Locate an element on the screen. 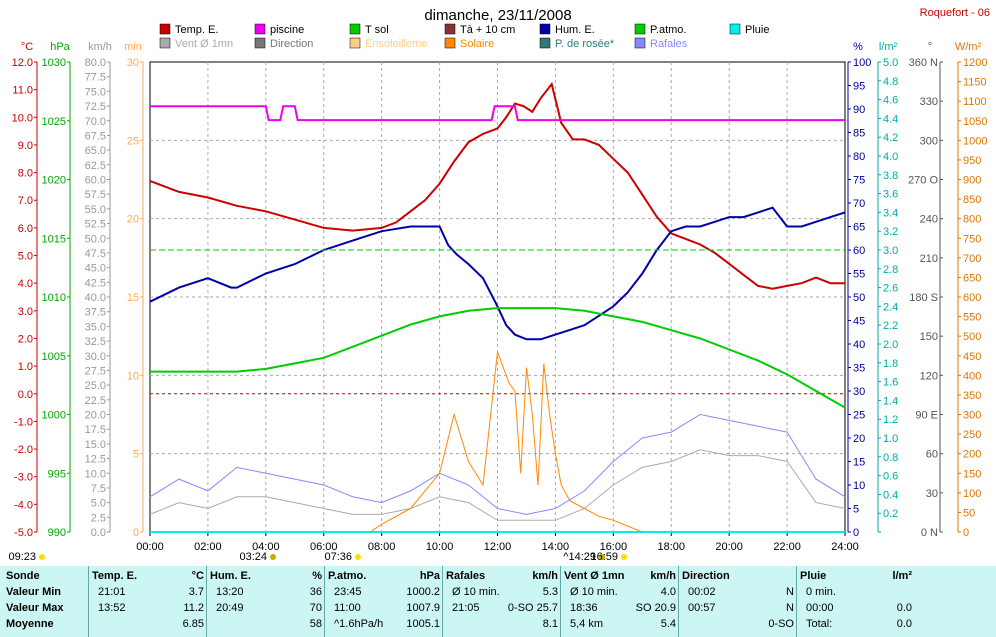 This screenshot has height=637, width=996. summary-cell-value: 0-SO is located at coordinates (781, 624).